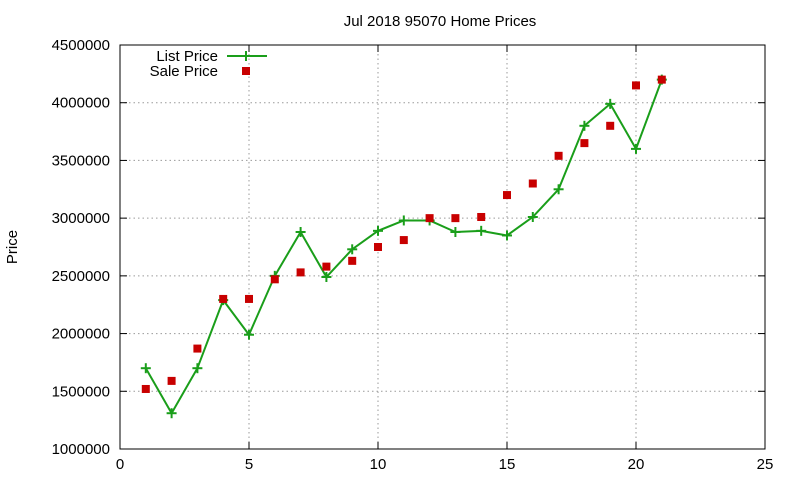  I want to click on legend-marker-list-price, so click(246, 56).